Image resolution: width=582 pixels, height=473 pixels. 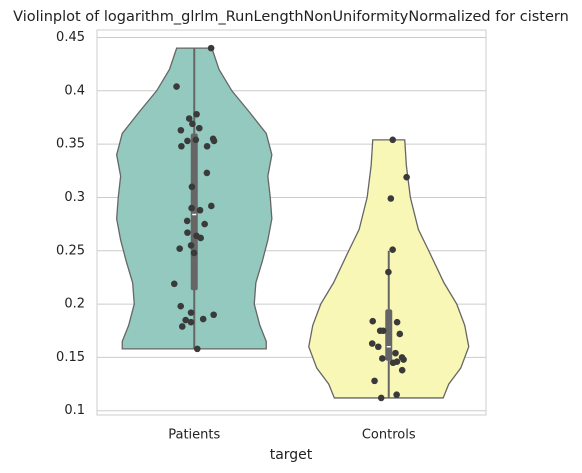 What do you see at coordinates (389, 435) in the screenshot?
I see `x-tick-label: Controls` at bounding box center [389, 435].